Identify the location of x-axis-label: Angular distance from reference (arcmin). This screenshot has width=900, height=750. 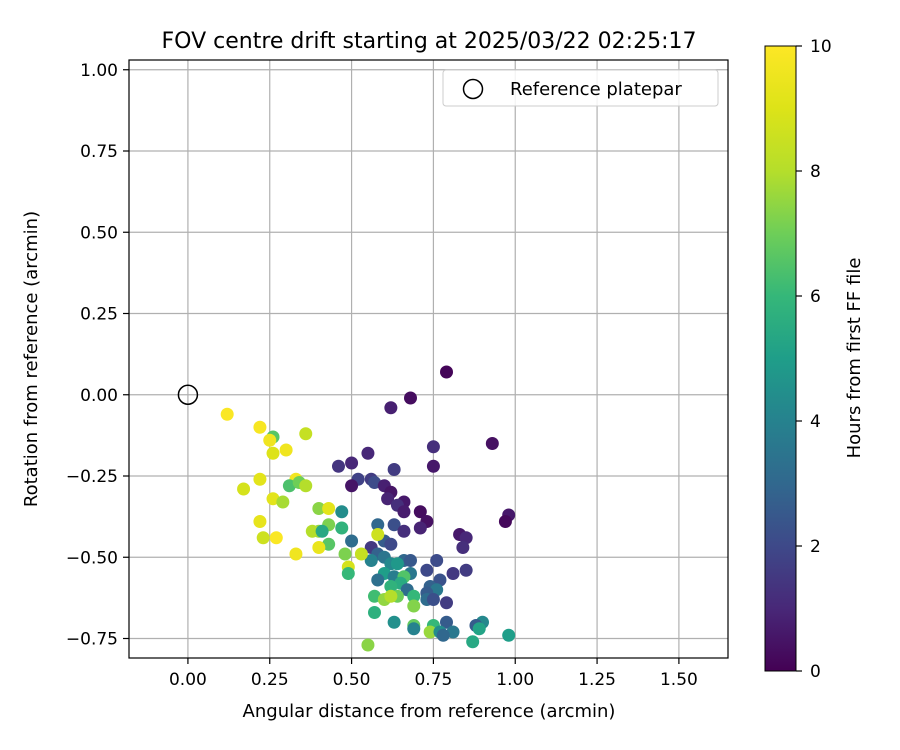
(429, 711).